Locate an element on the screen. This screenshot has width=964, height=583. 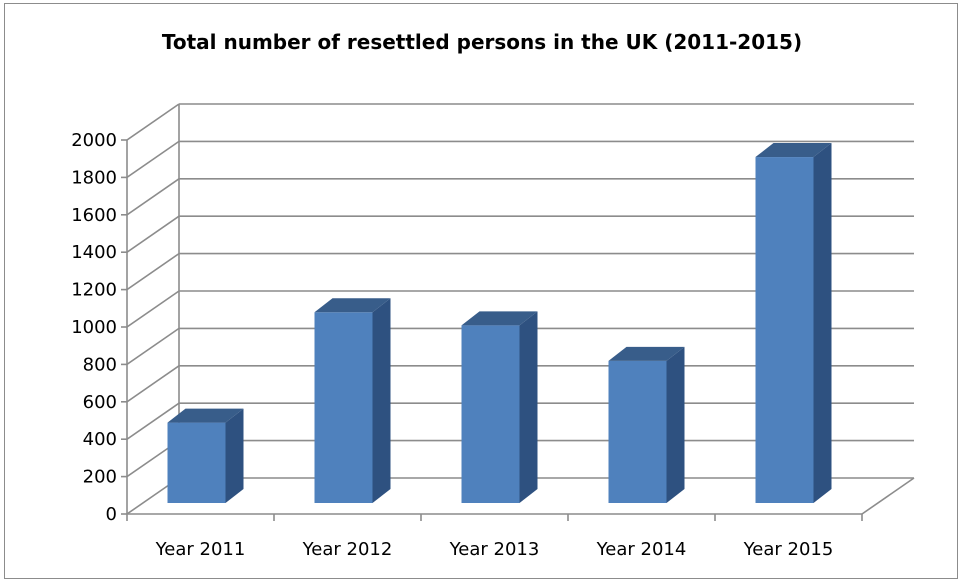
y-tick-label: 0 is located at coordinates (111, 514).